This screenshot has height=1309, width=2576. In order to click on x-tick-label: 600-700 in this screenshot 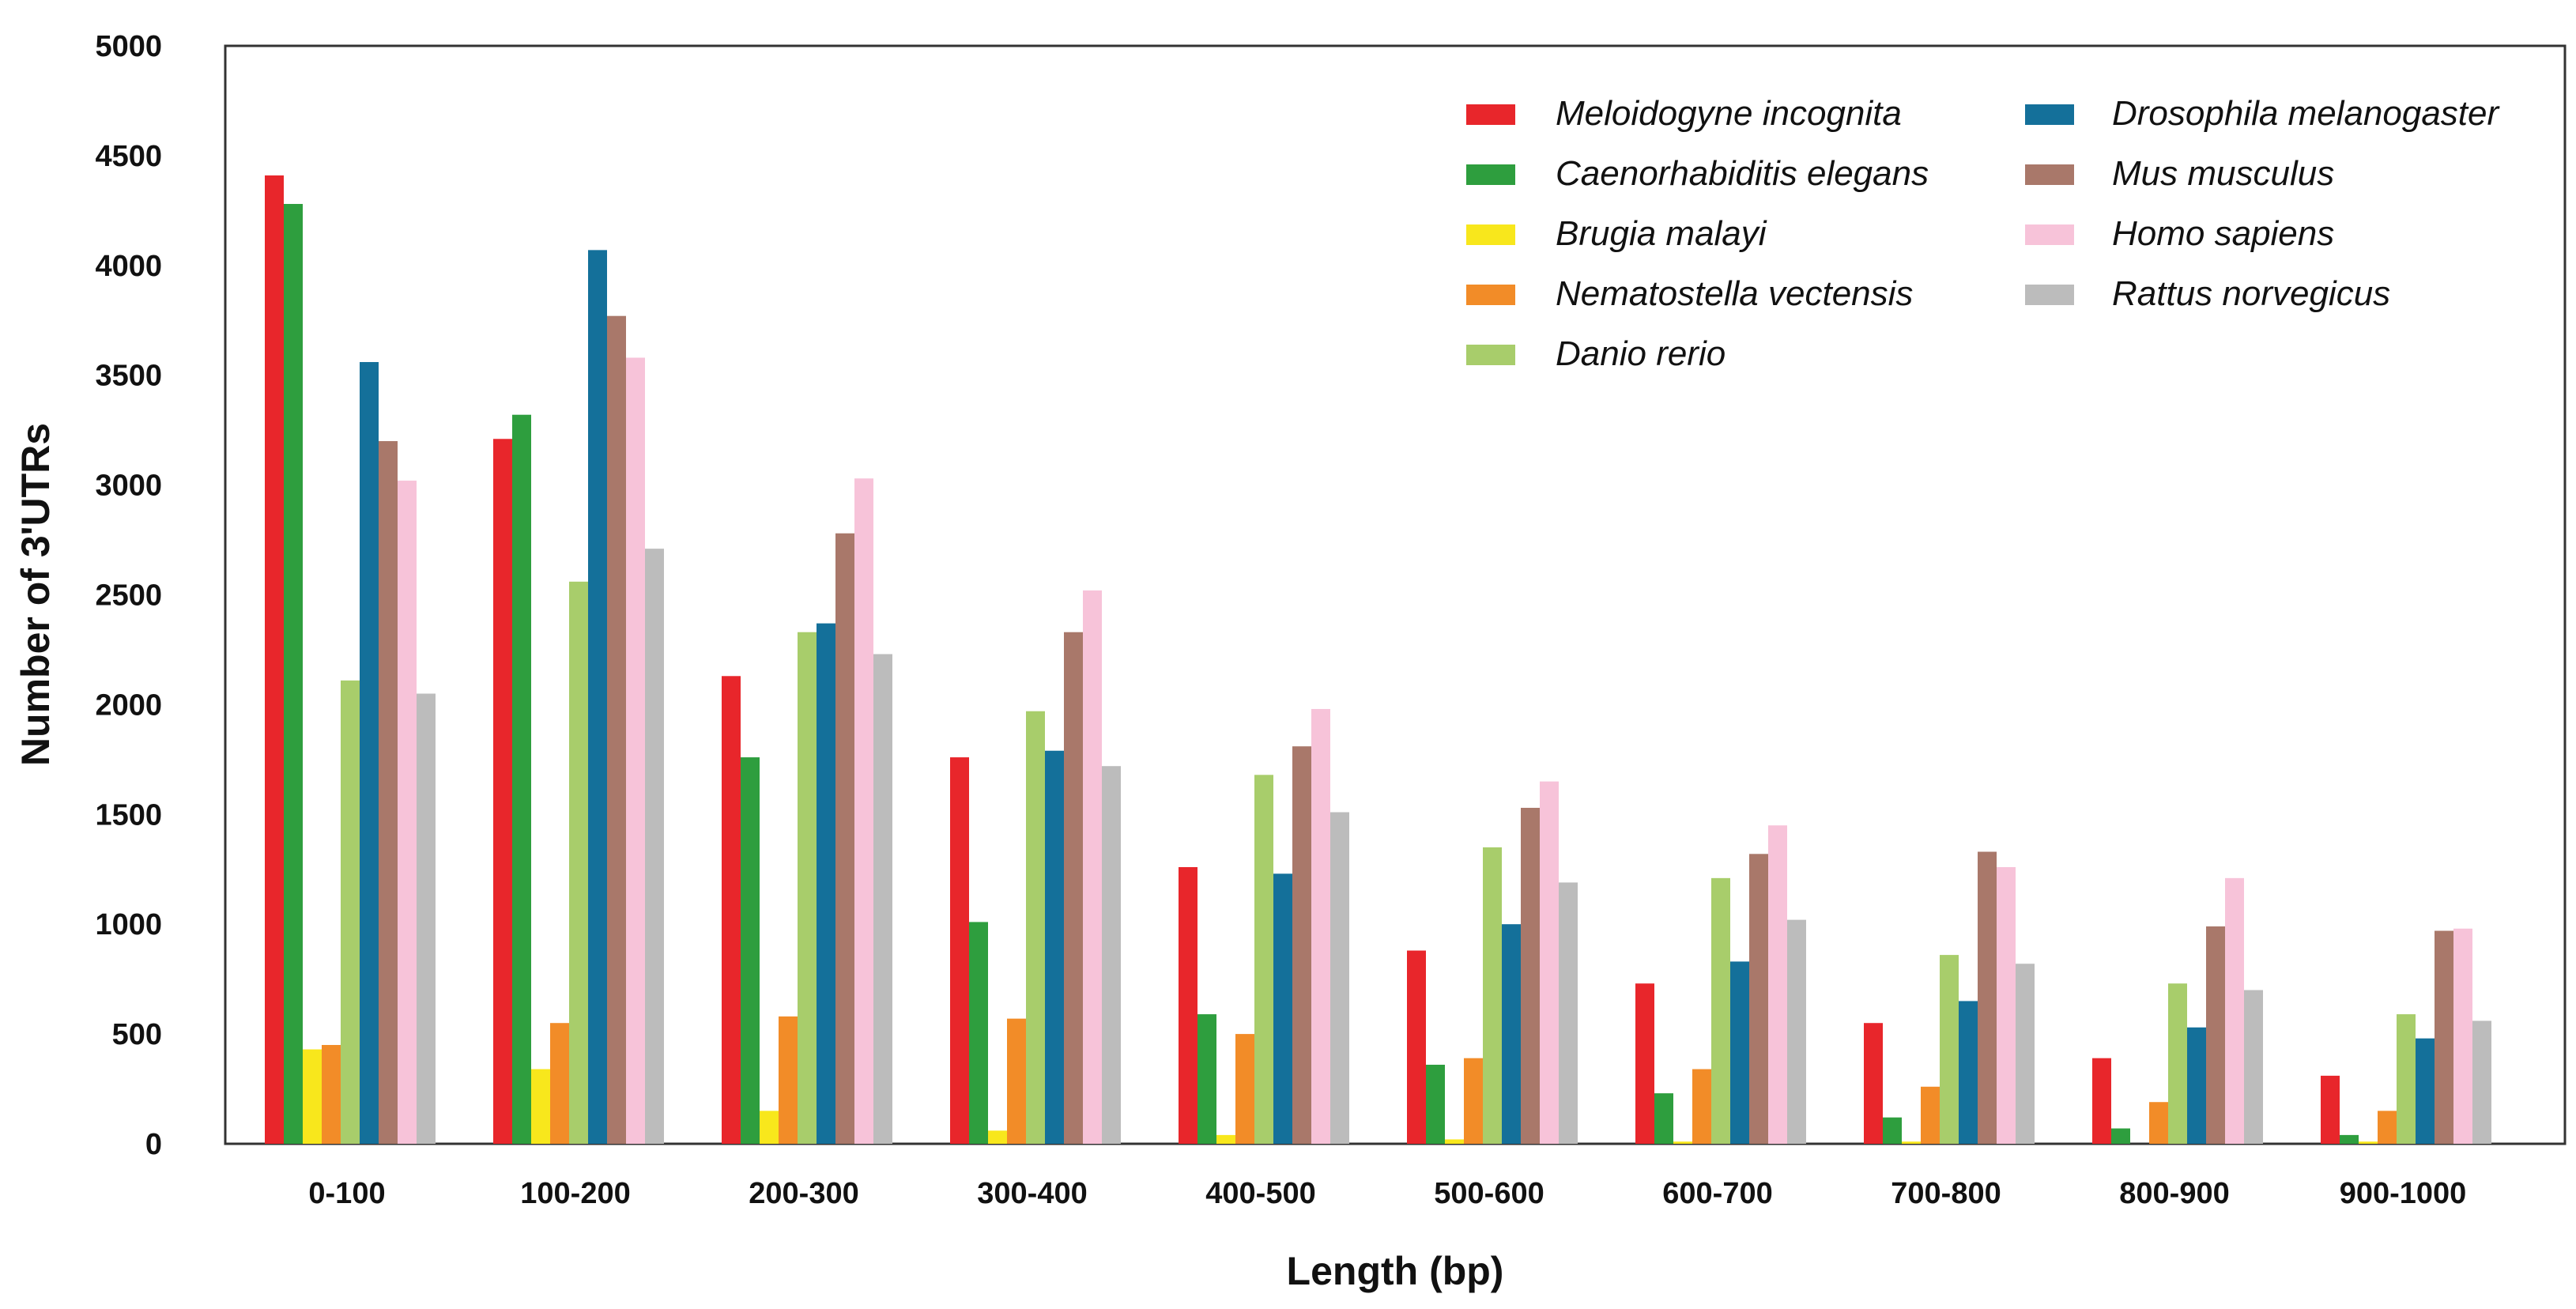, I will do `click(1717, 1193)`.